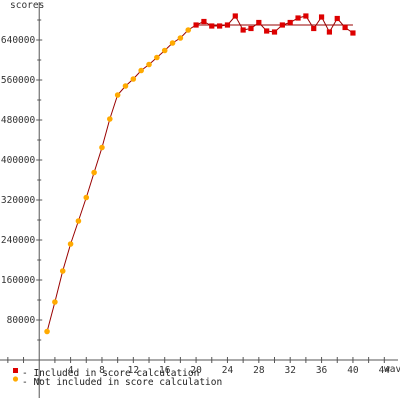  Describe the element at coordinates (15, 370) in the screenshot. I see `legend-swatch-included` at that location.